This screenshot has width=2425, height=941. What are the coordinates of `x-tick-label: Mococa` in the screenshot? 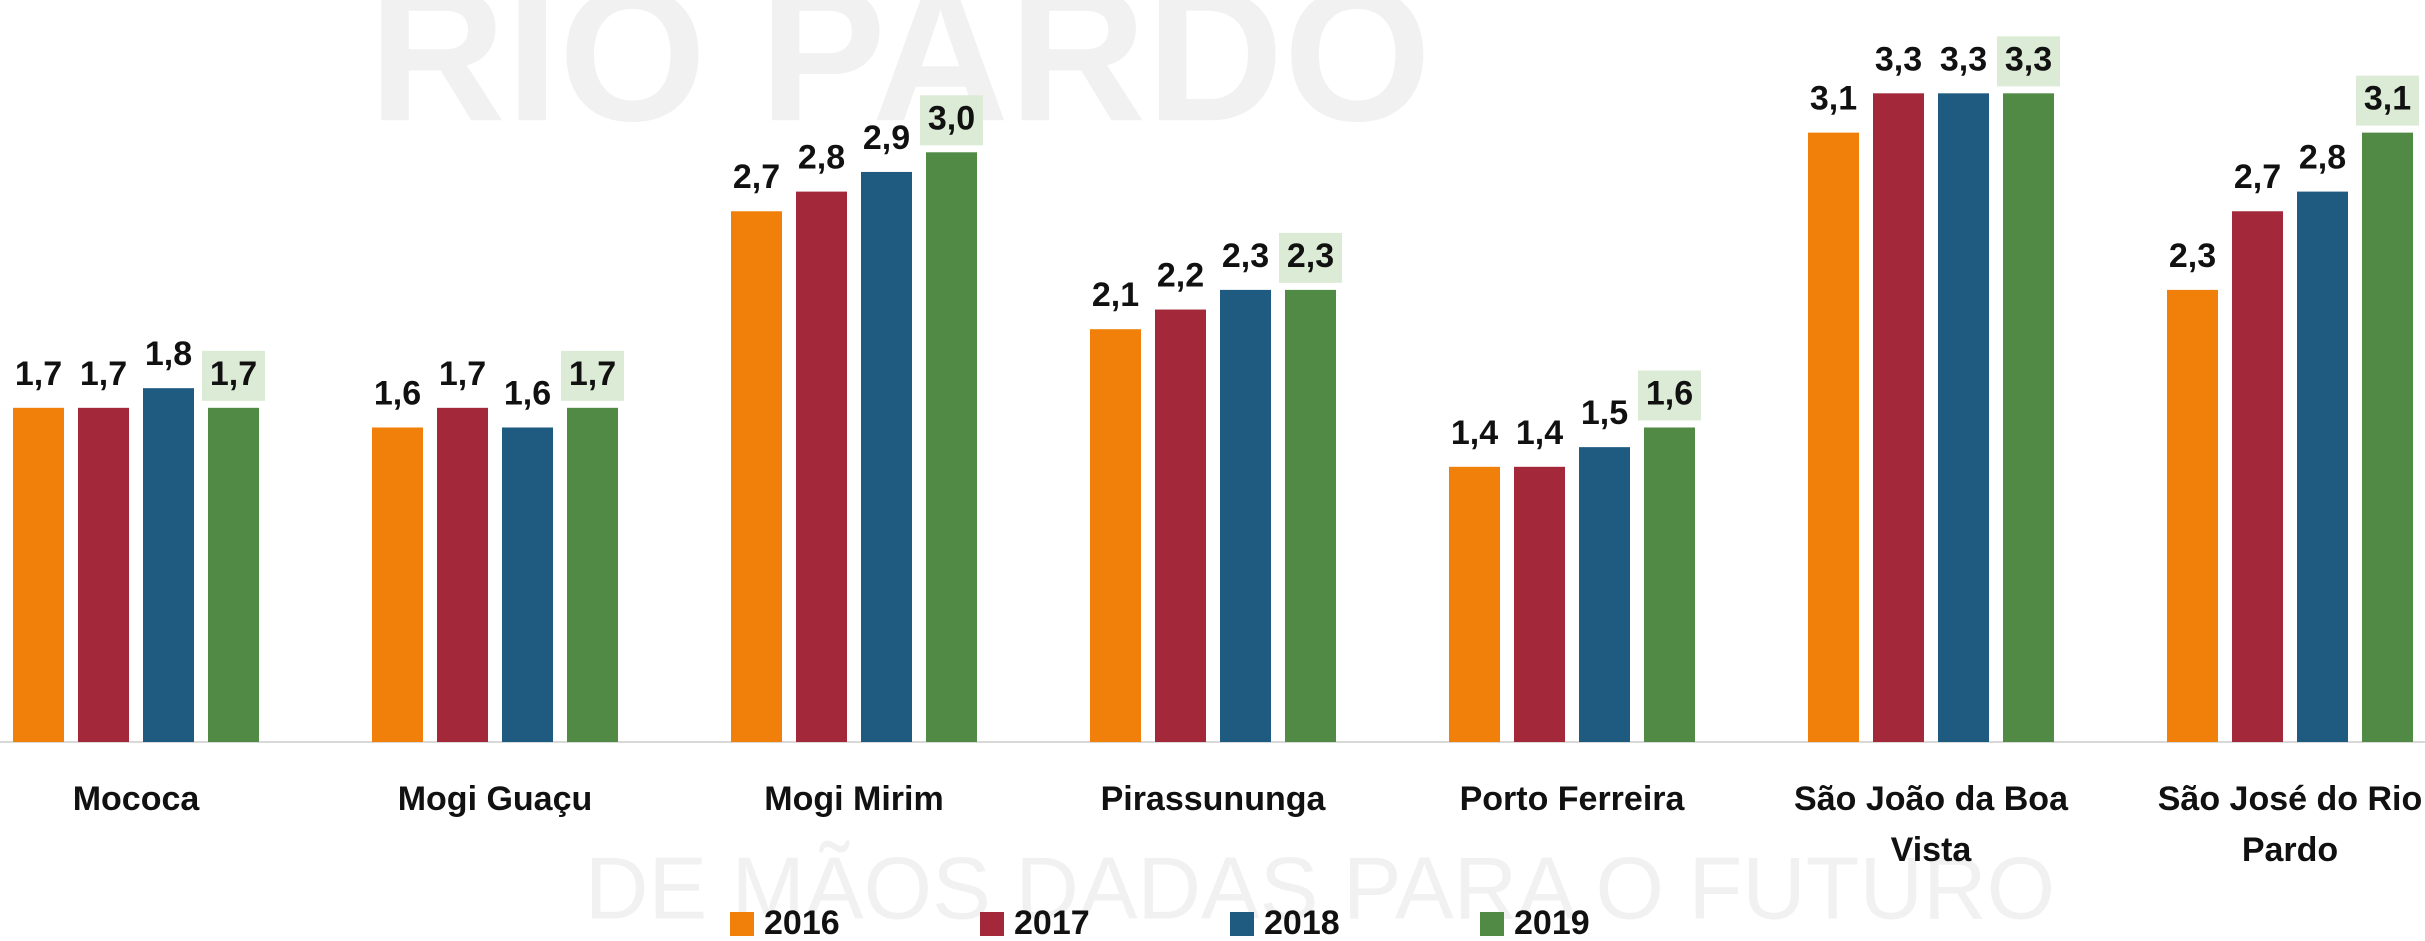 It's located at (136, 799).